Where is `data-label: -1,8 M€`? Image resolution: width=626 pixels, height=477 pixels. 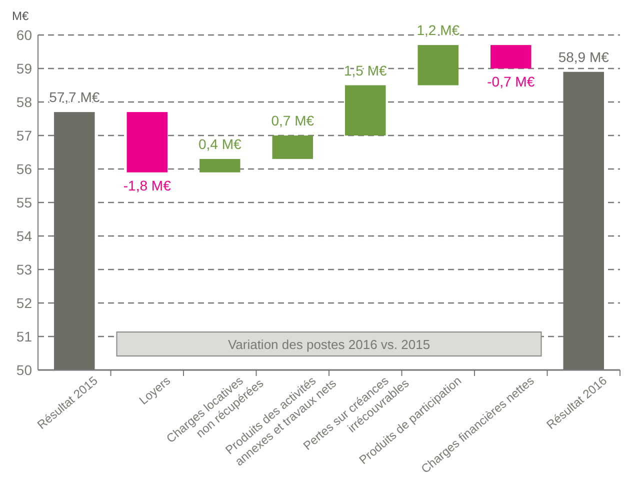
data-label: -1,8 M€ is located at coordinates (147, 185).